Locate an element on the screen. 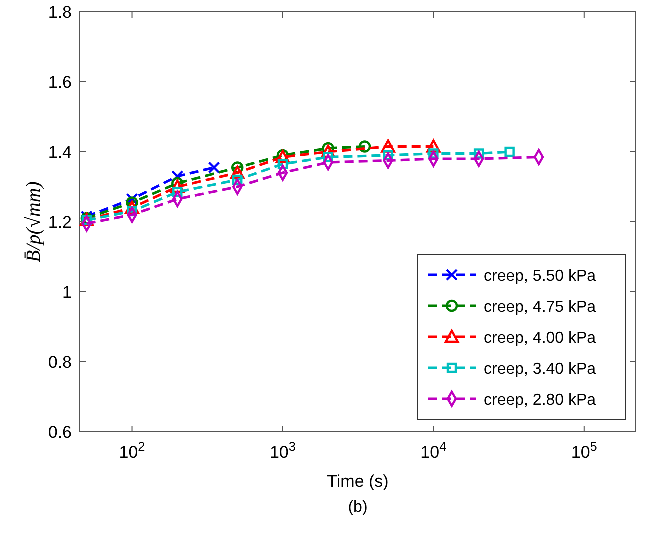  y-tick-label: 1.4 is located at coordinates (60, 152).